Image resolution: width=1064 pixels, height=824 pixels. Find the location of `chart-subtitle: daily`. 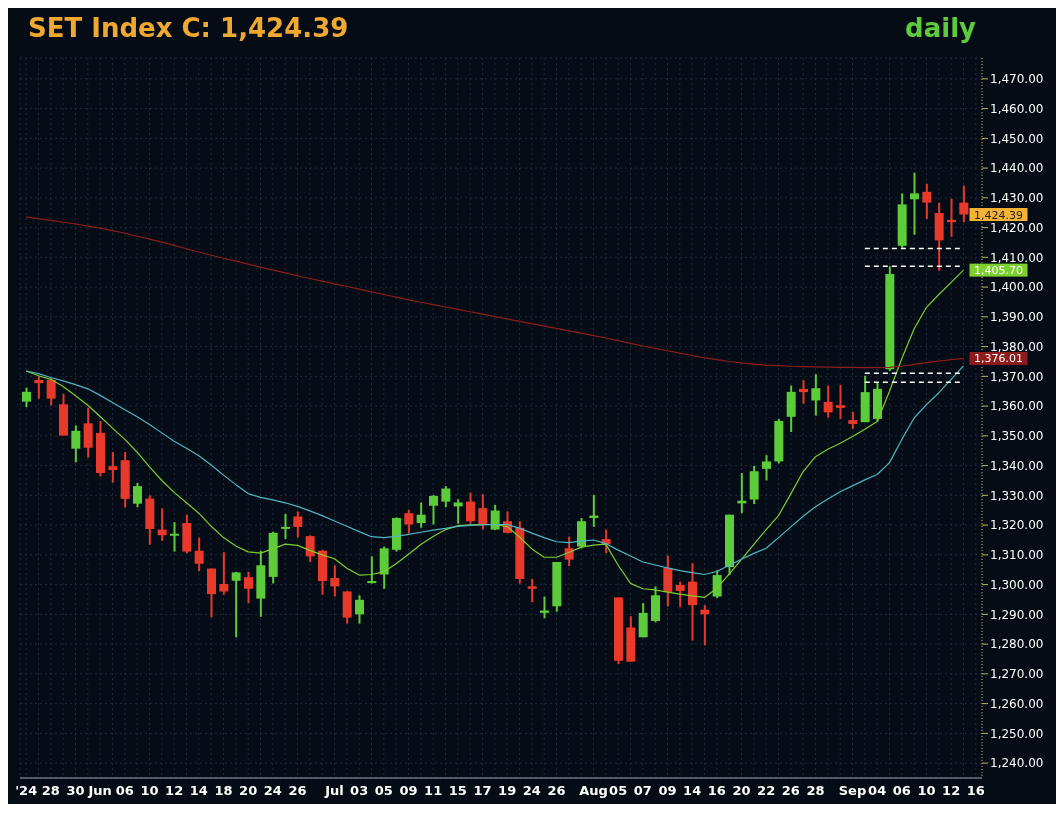

chart-subtitle: daily is located at coordinates (940, 28).